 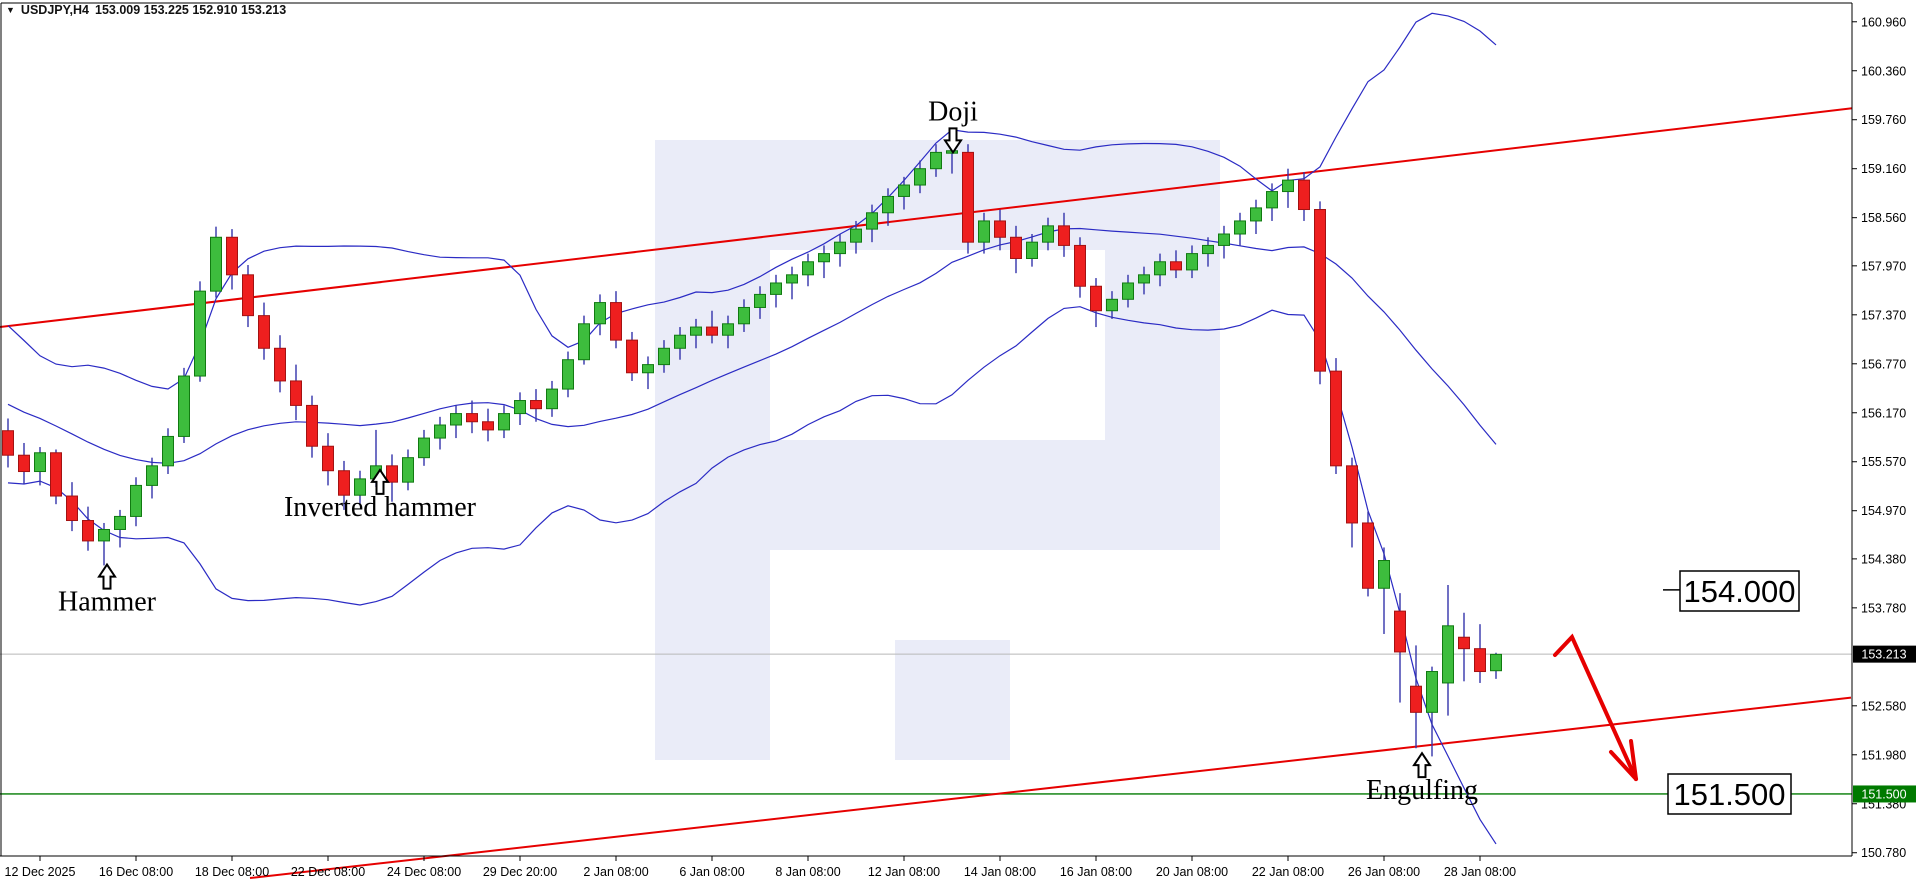 I want to click on price-level-box: 151.500, so click(x=1729, y=794).